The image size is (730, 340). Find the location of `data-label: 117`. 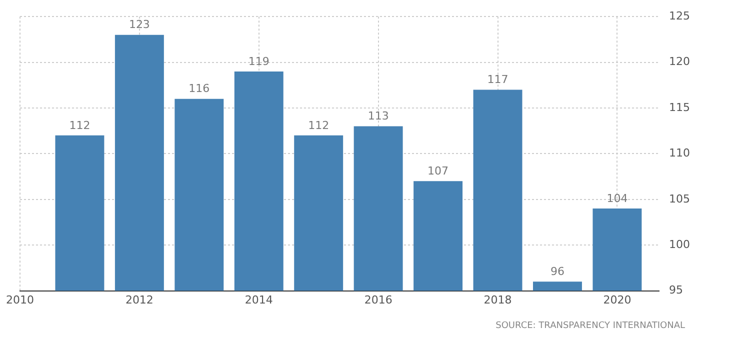

data-label: 117 is located at coordinates (497, 79).